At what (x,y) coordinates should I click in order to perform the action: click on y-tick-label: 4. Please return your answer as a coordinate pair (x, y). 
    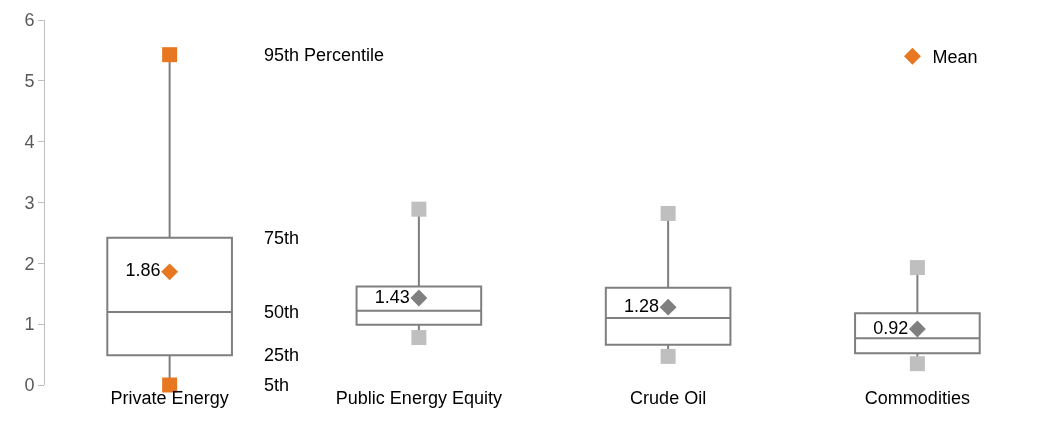
    Looking at the image, I should click on (29, 141).